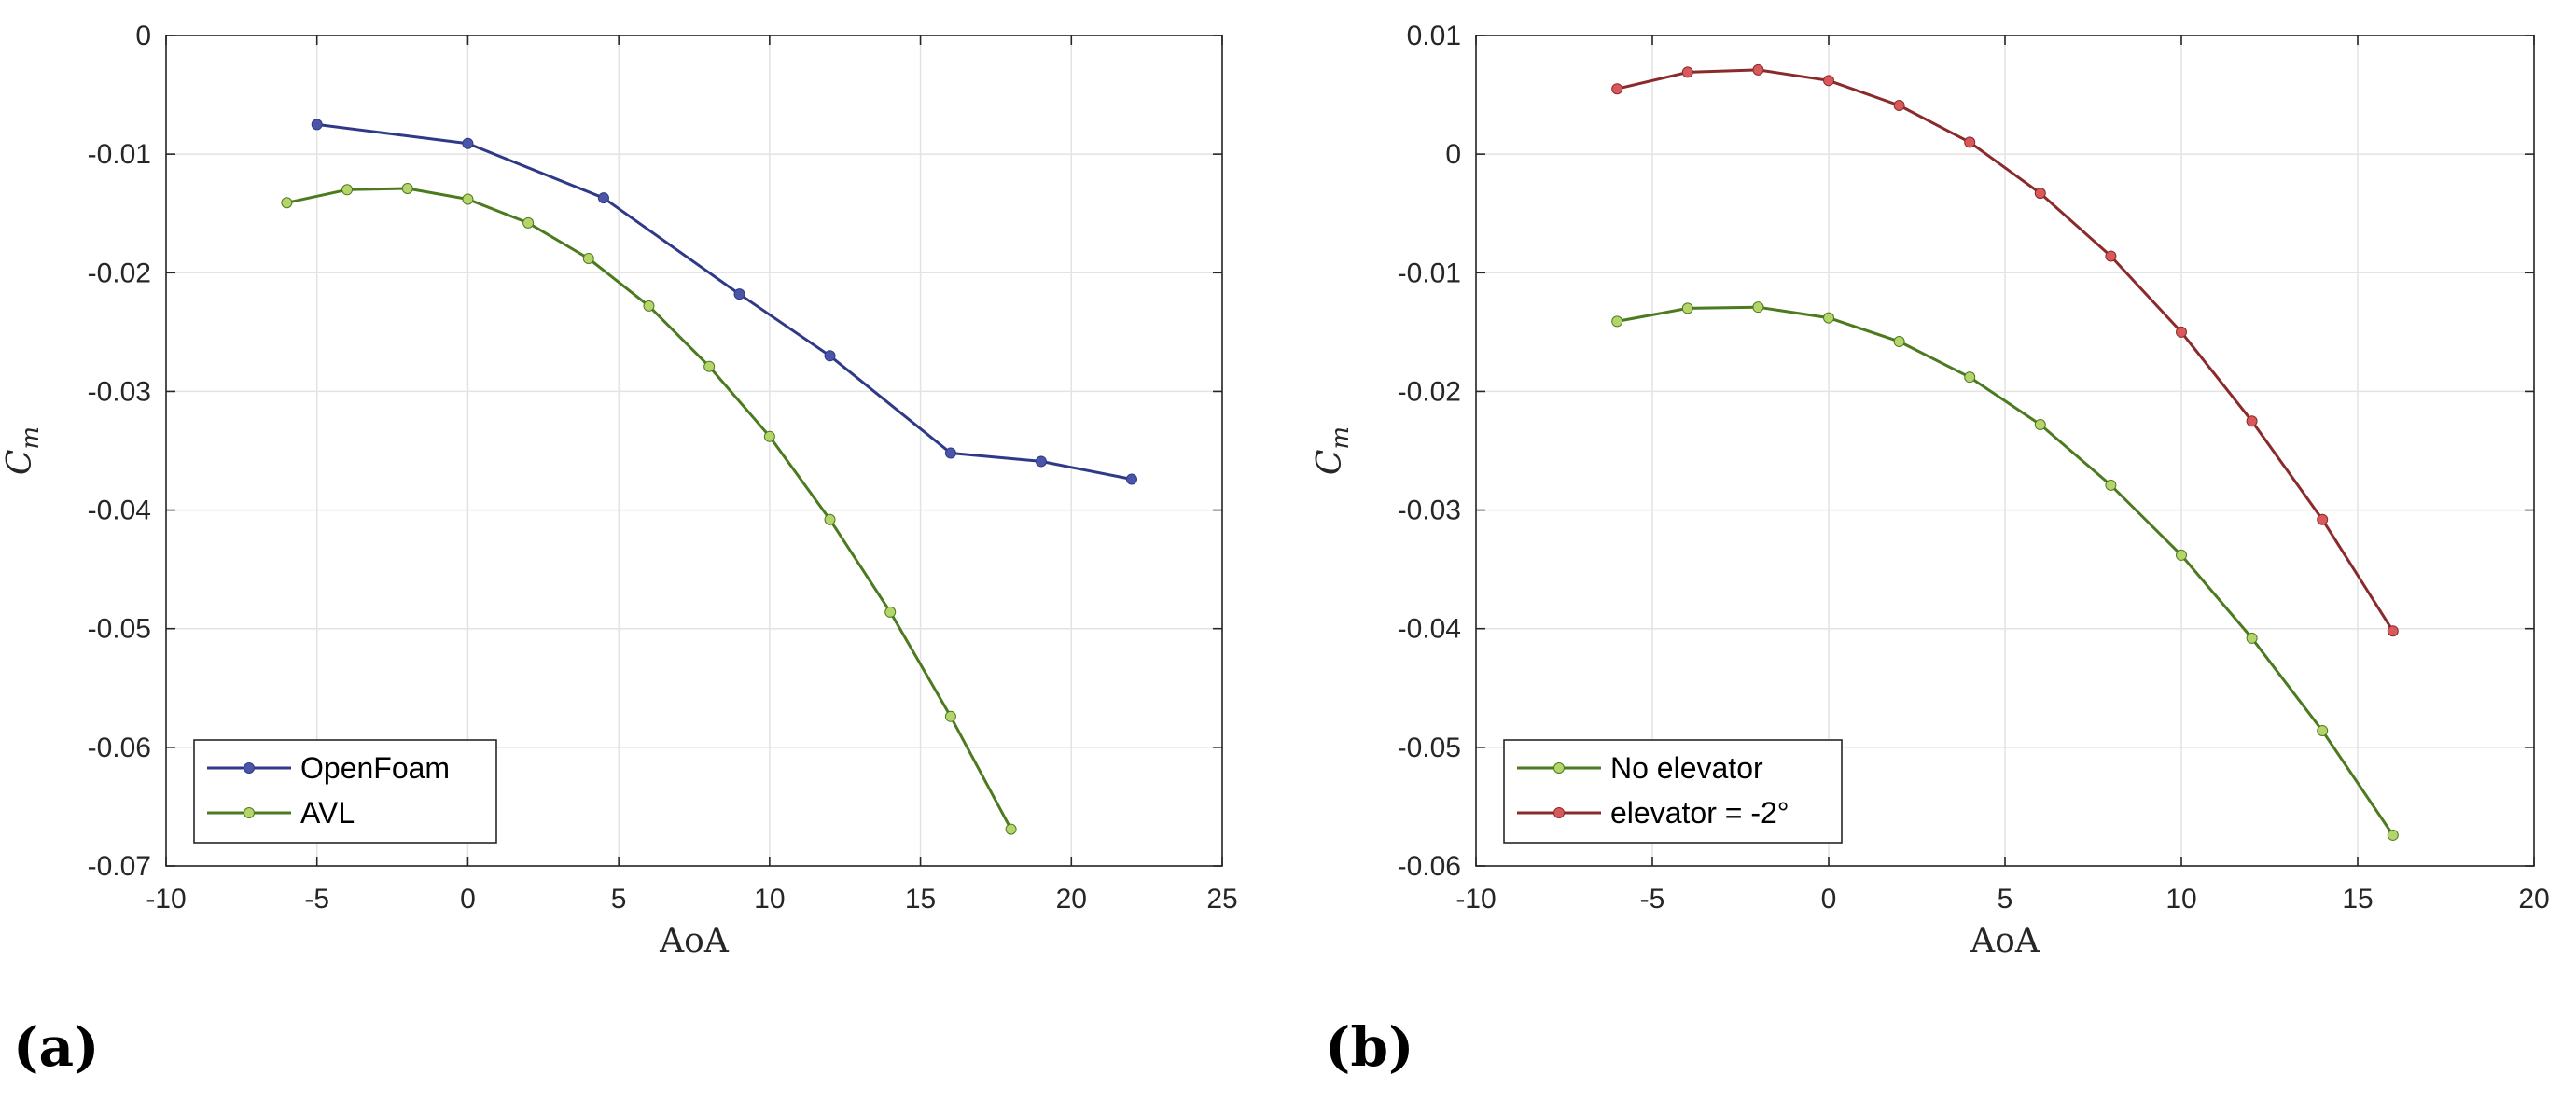  I want to click on y-tick-label: -0.07, so click(120, 867).